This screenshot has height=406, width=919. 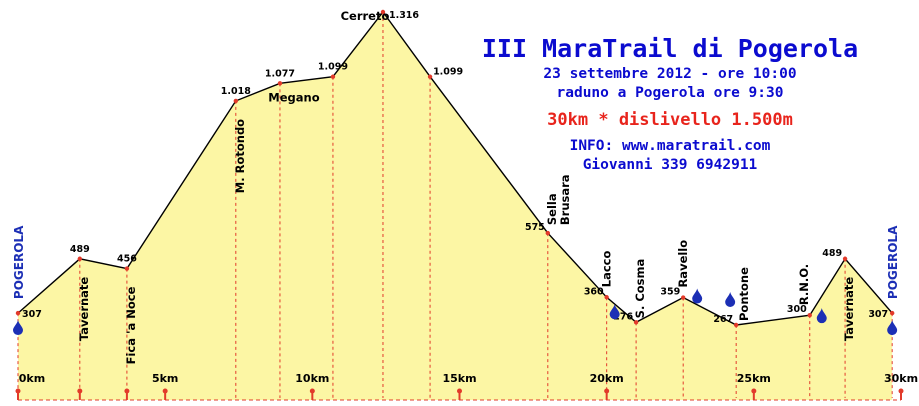 What do you see at coordinates (32, 378) in the screenshot?
I see `x-tick-label-0: 0km` at bounding box center [32, 378].